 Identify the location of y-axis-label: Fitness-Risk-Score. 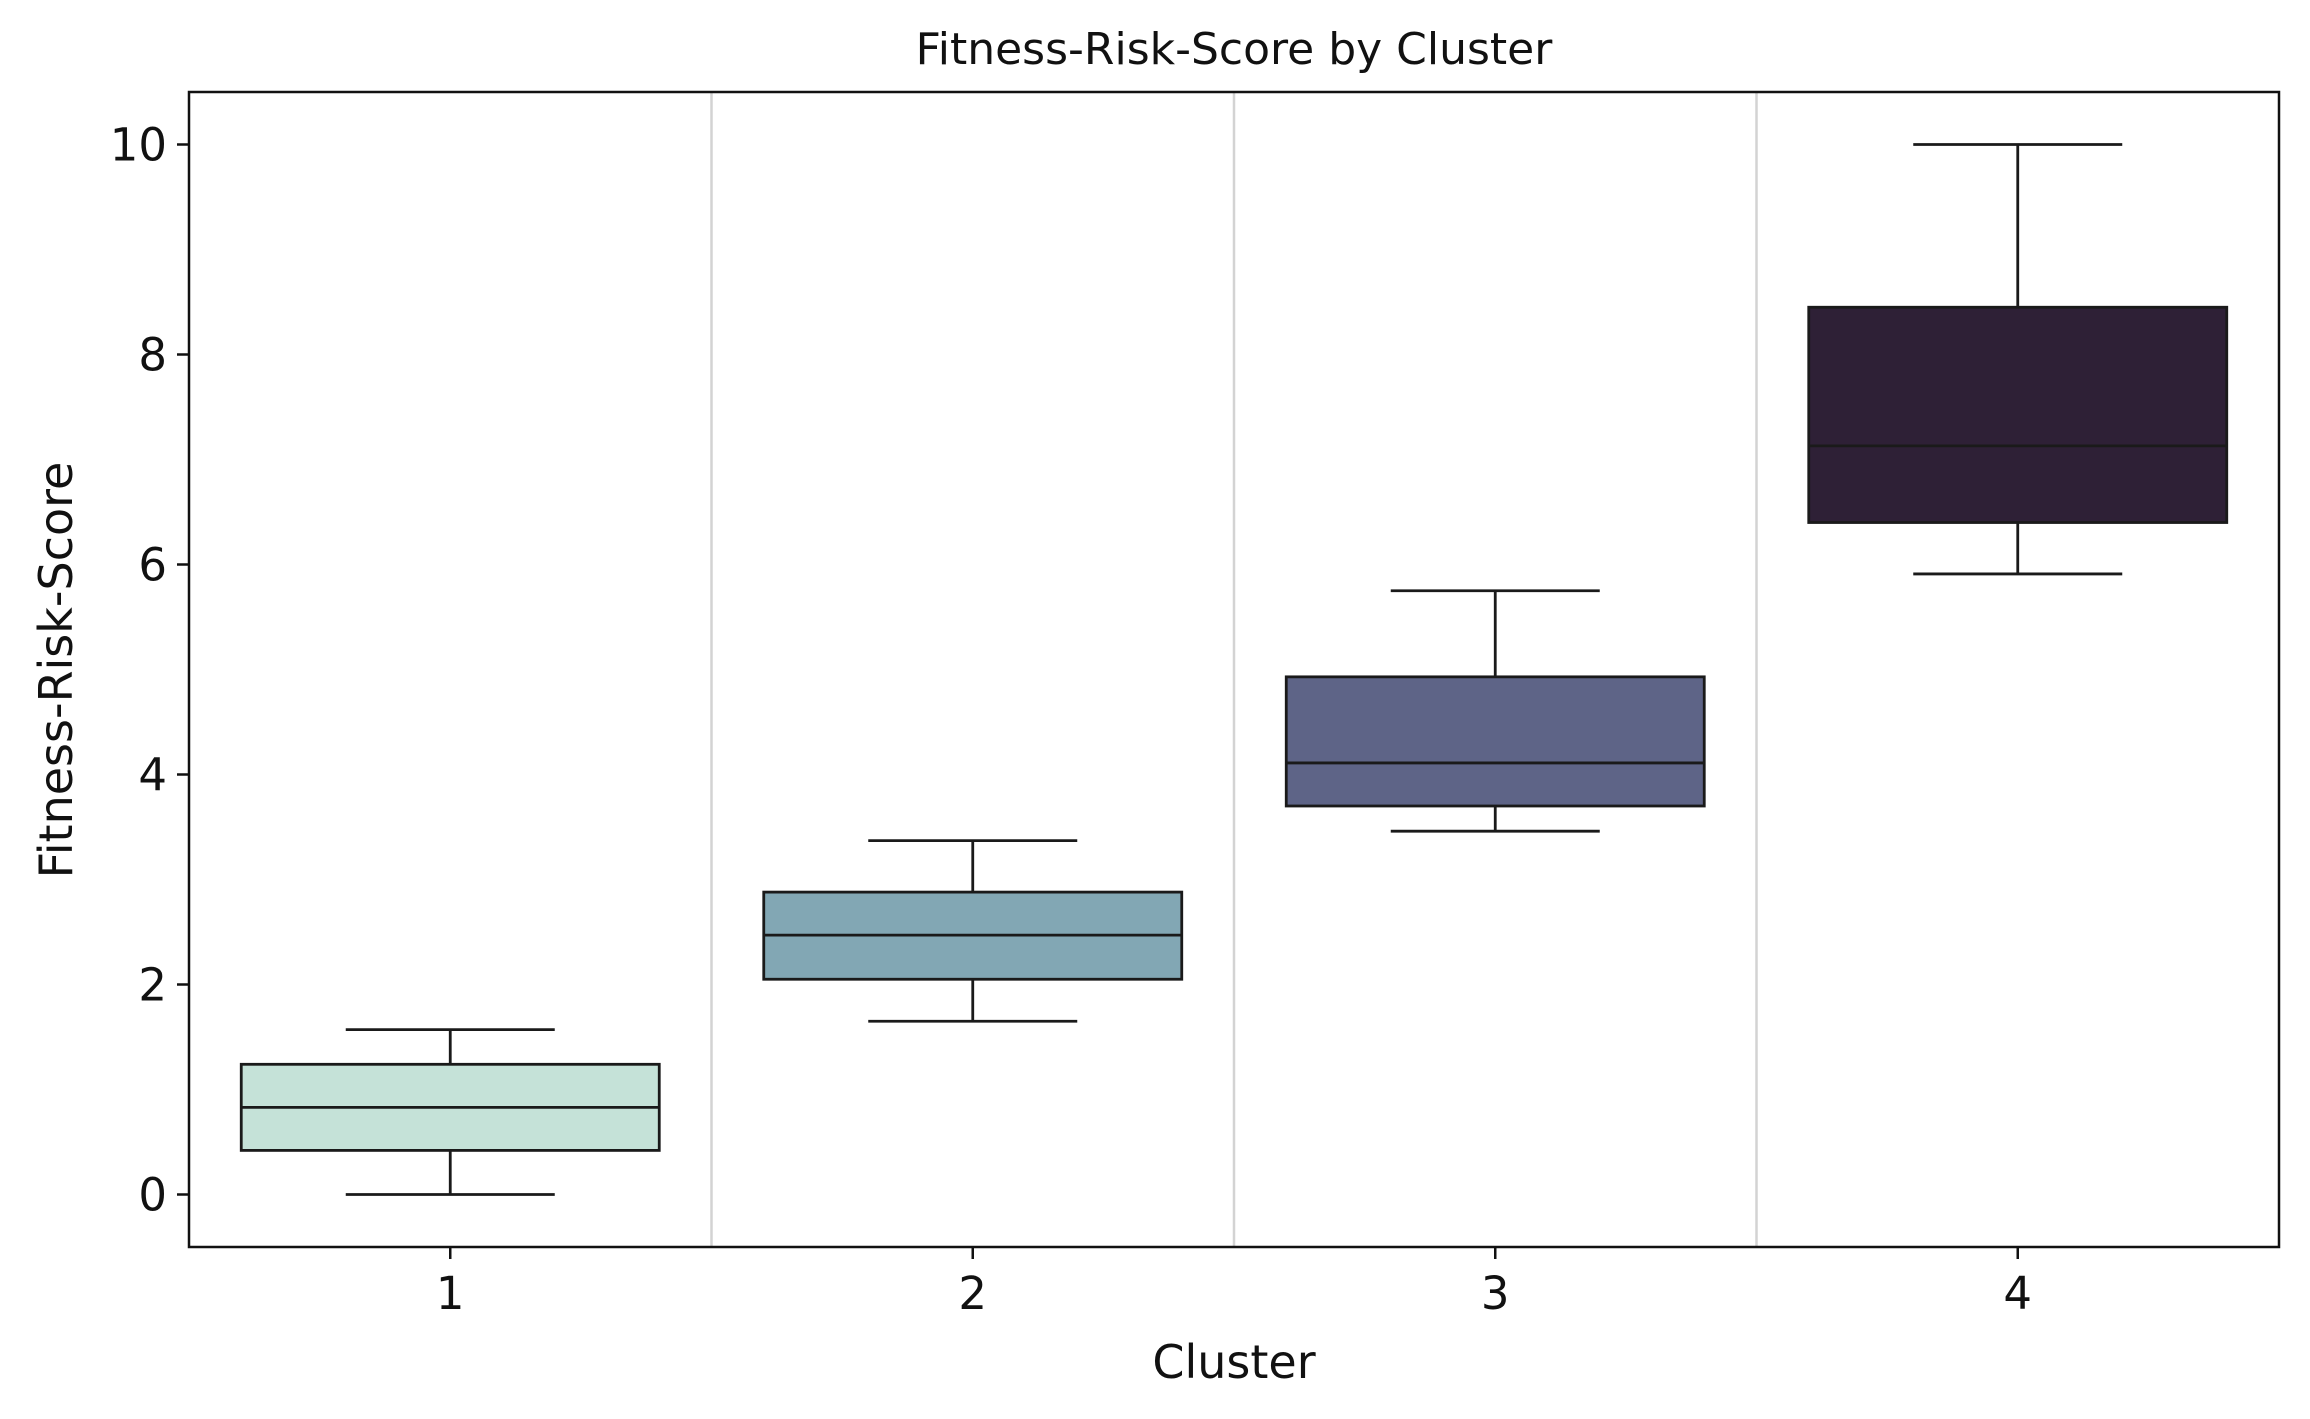
(56, 670).